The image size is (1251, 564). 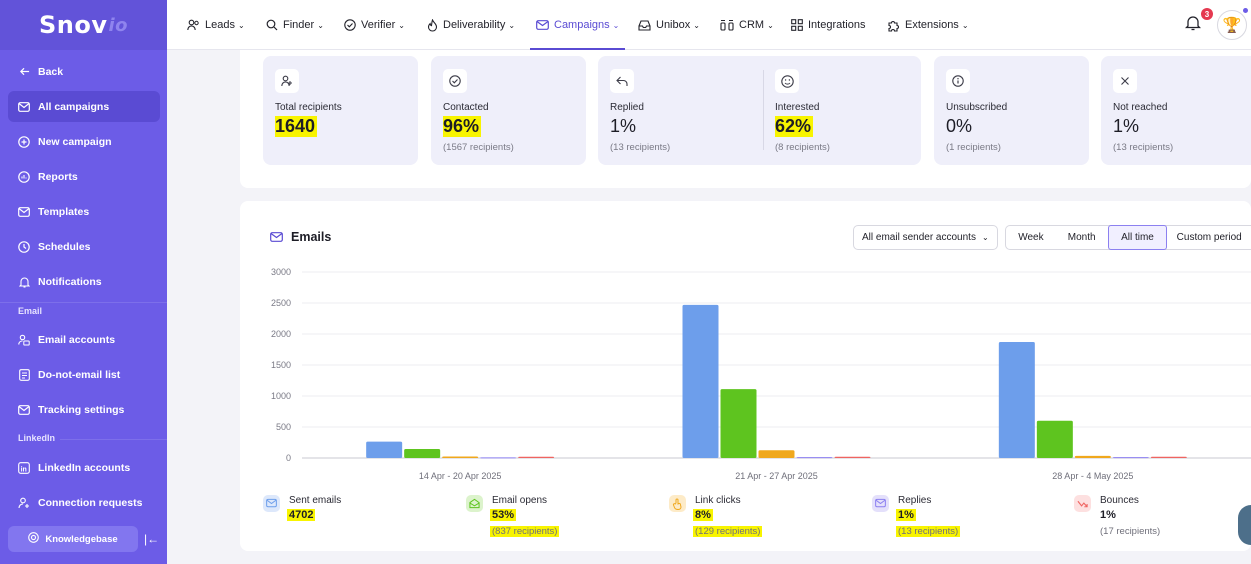 What do you see at coordinates (315, 500) in the screenshot?
I see `legend-name: Sent emails` at bounding box center [315, 500].